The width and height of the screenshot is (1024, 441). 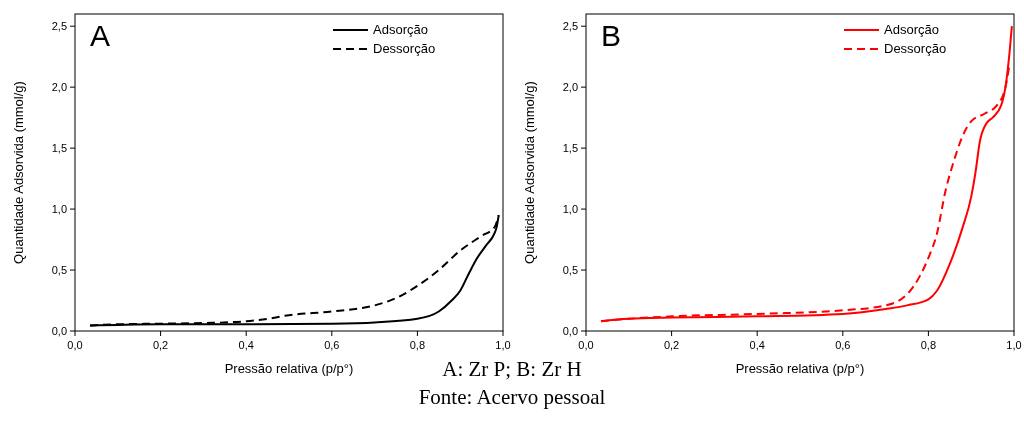 I want to click on chart-title: A, so click(x=100, y=35).